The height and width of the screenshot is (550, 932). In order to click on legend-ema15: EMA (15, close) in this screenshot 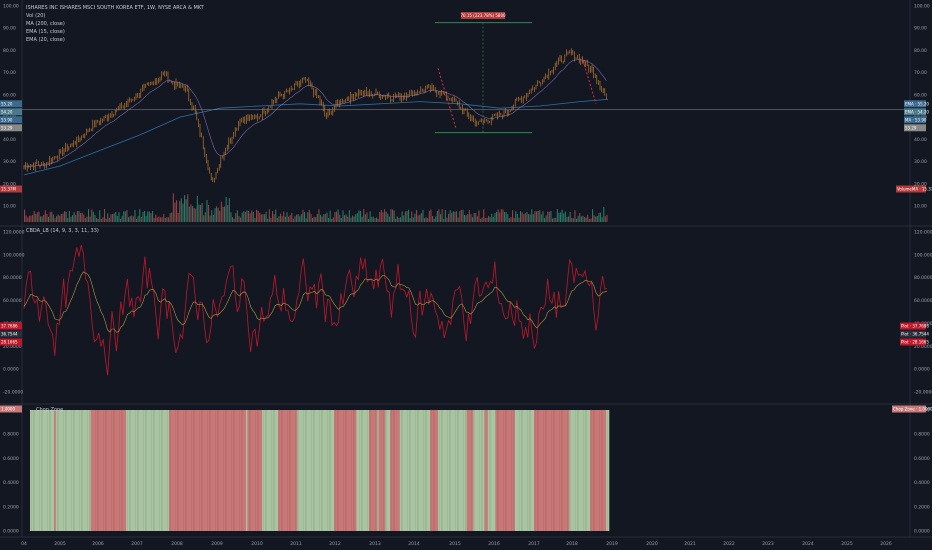, I will do `click(45, 32)`.